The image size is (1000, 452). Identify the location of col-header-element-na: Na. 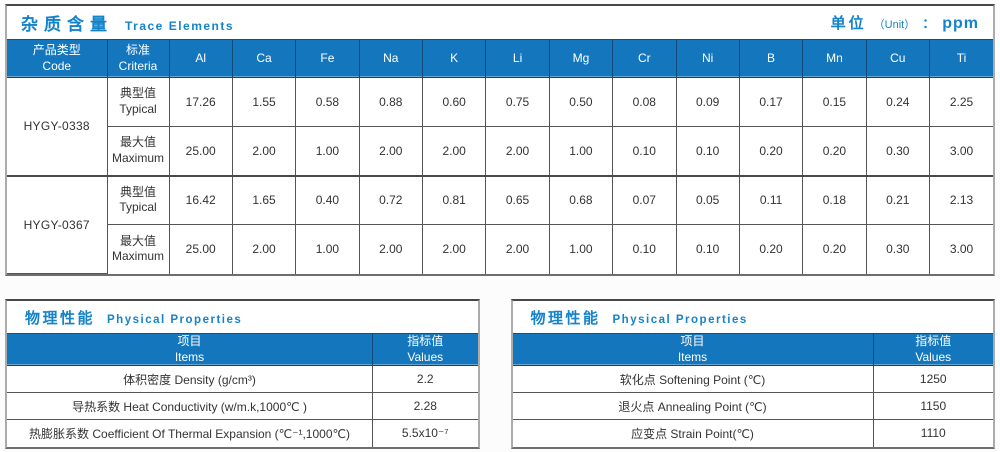
(391, 58).